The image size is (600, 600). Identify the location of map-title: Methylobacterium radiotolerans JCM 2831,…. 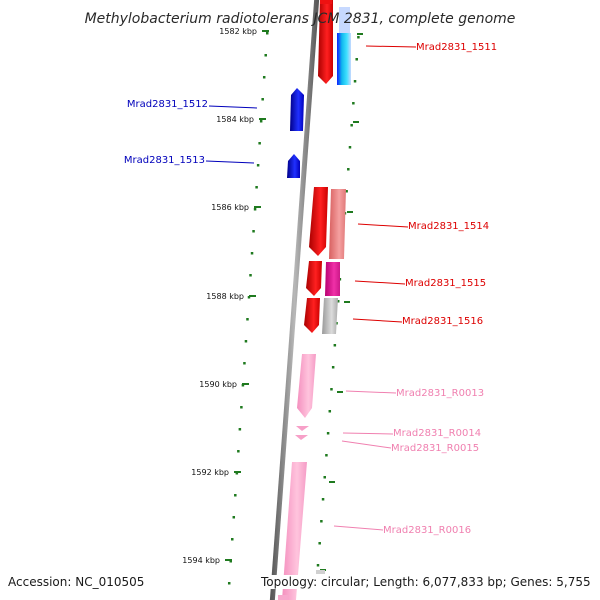
(300, 19).